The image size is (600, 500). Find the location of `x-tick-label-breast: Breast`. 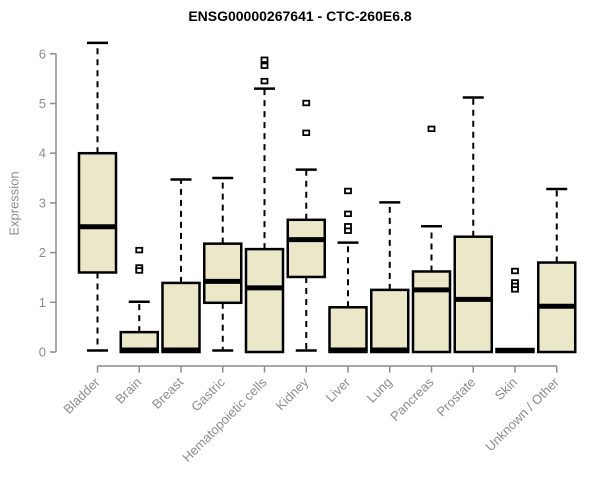

x-tick-label-breast: Breast is located at coordinates (167, 392).